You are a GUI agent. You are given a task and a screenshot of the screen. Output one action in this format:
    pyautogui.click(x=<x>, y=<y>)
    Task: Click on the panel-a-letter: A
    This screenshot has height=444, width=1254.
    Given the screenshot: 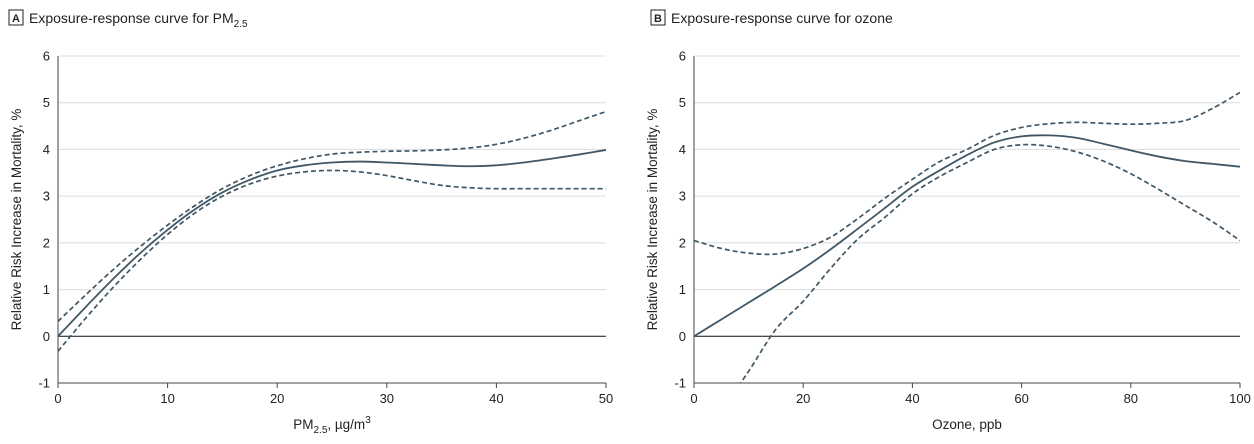 What is the action you would take?
    pyautogui.click(x=16, y=19)
    